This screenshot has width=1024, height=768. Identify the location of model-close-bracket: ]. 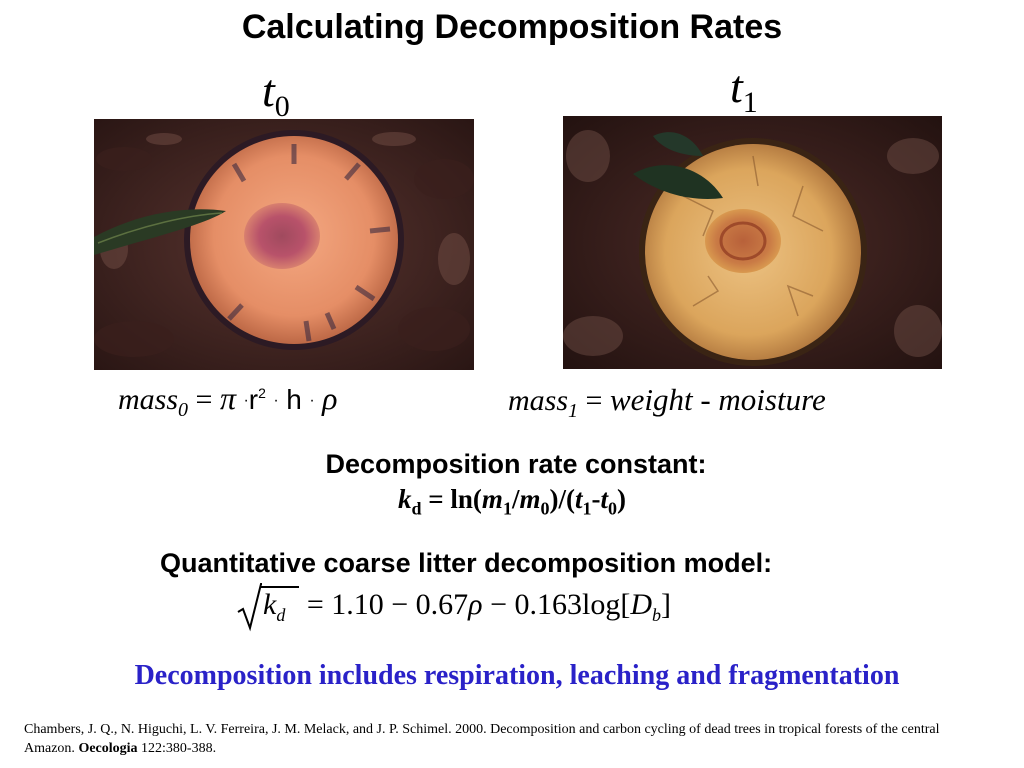
(666, 604).